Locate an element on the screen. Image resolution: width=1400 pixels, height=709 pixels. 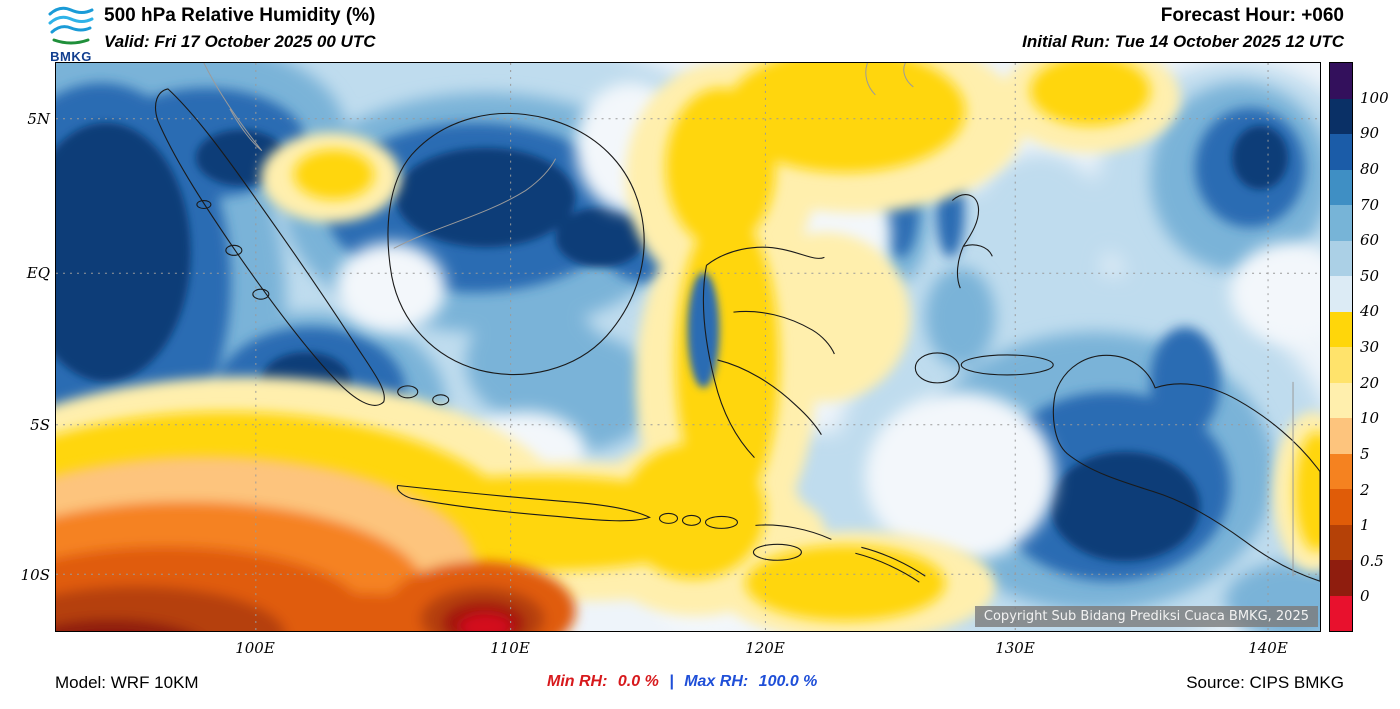
colorbar-label: 1 is located at coordinates (1365, 525).